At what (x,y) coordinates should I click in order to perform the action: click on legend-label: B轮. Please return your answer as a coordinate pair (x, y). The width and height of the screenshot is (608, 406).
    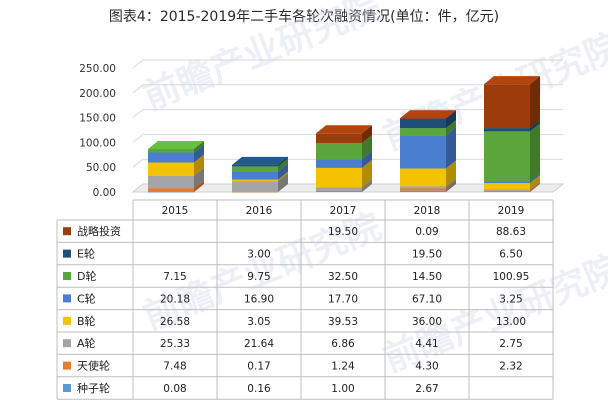
    Looking at the image, I should click on (86, 321).